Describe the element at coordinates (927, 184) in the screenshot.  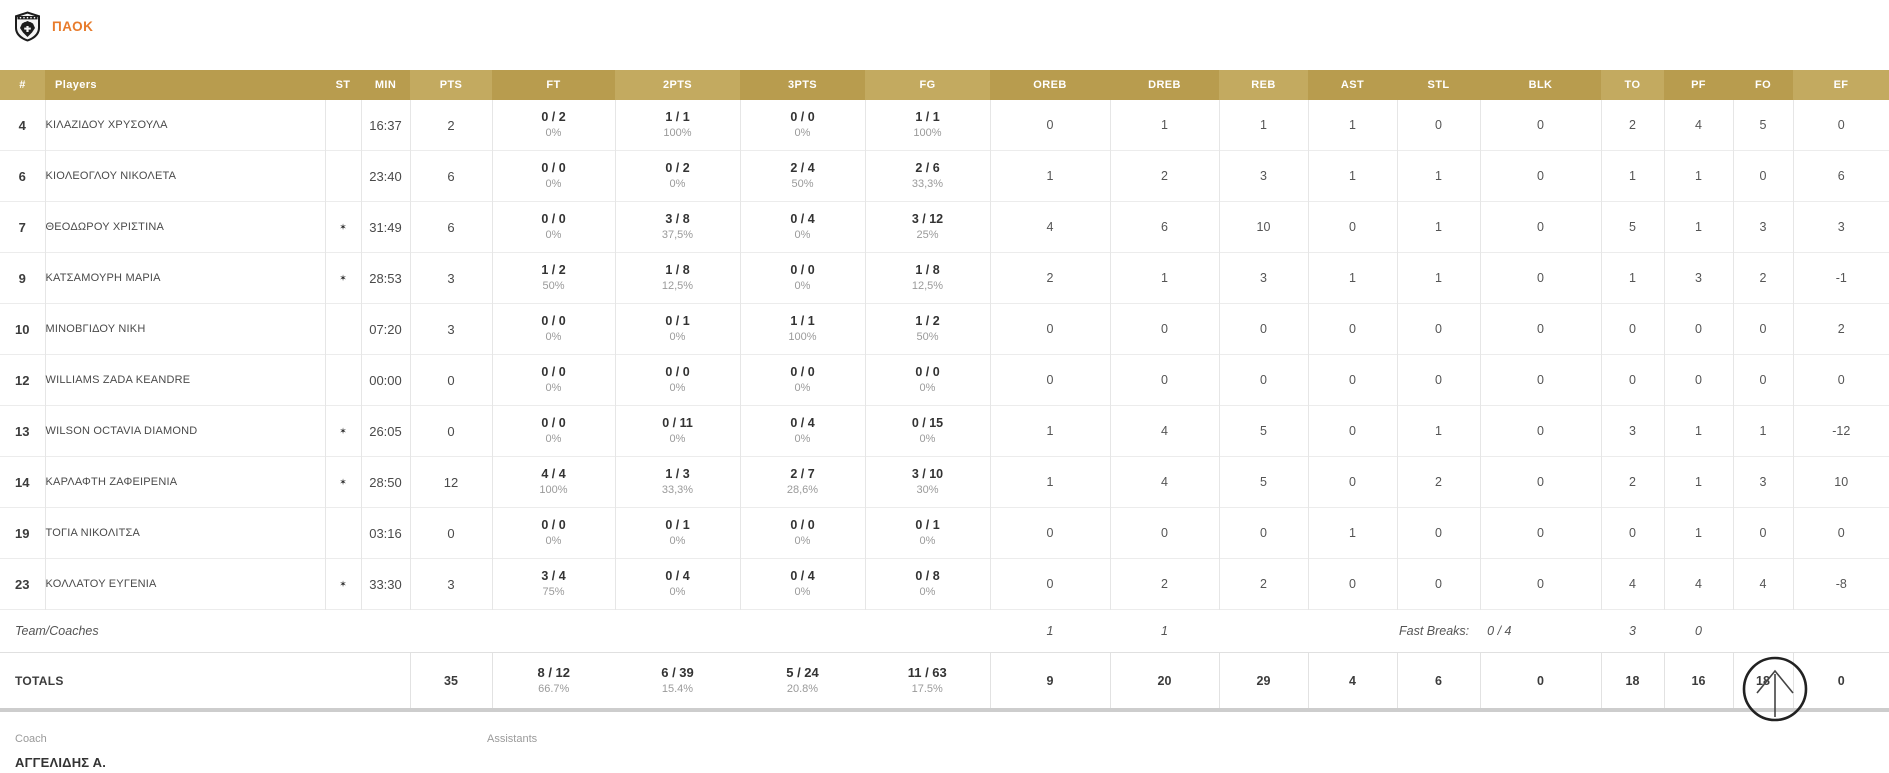
I see `cell-fg-percentage: 33,3%` at that location.